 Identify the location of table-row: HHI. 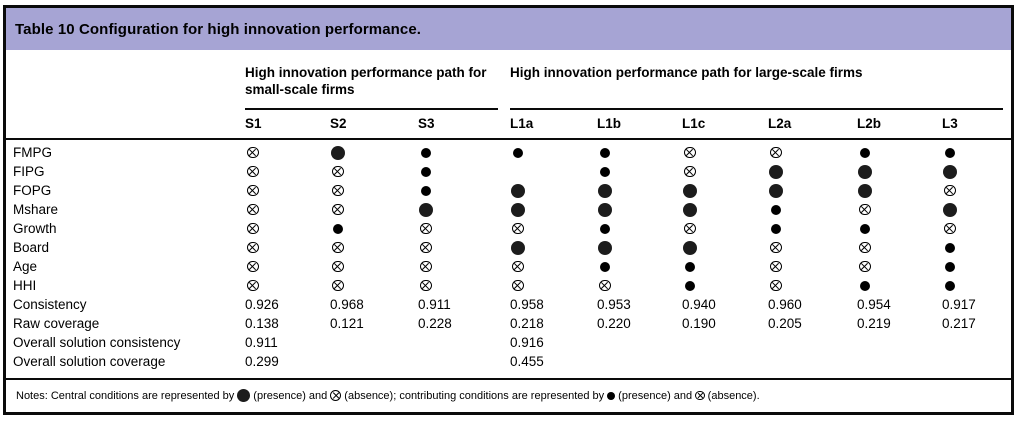
(508, 285).